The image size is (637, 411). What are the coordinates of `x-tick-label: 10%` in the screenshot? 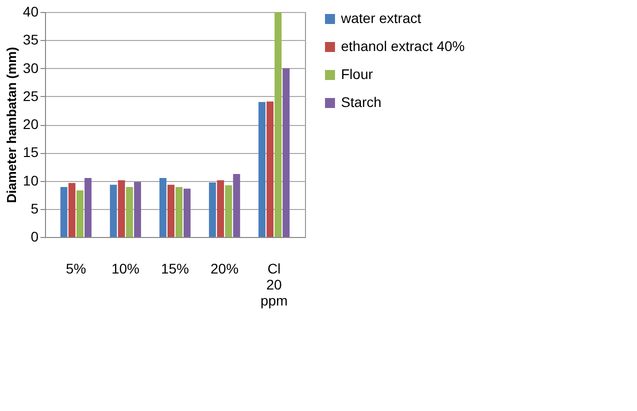 It's located at (125, 268).